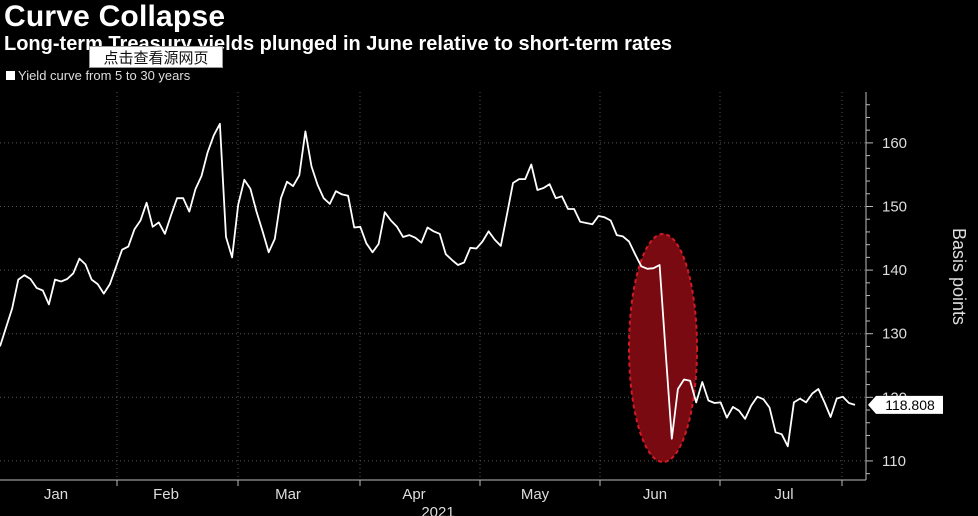 This screenshot has height=516, width=978. Describe the element at coordinates (894, 143) in the screenshot. I see `y-tick-label: 160` at that location.